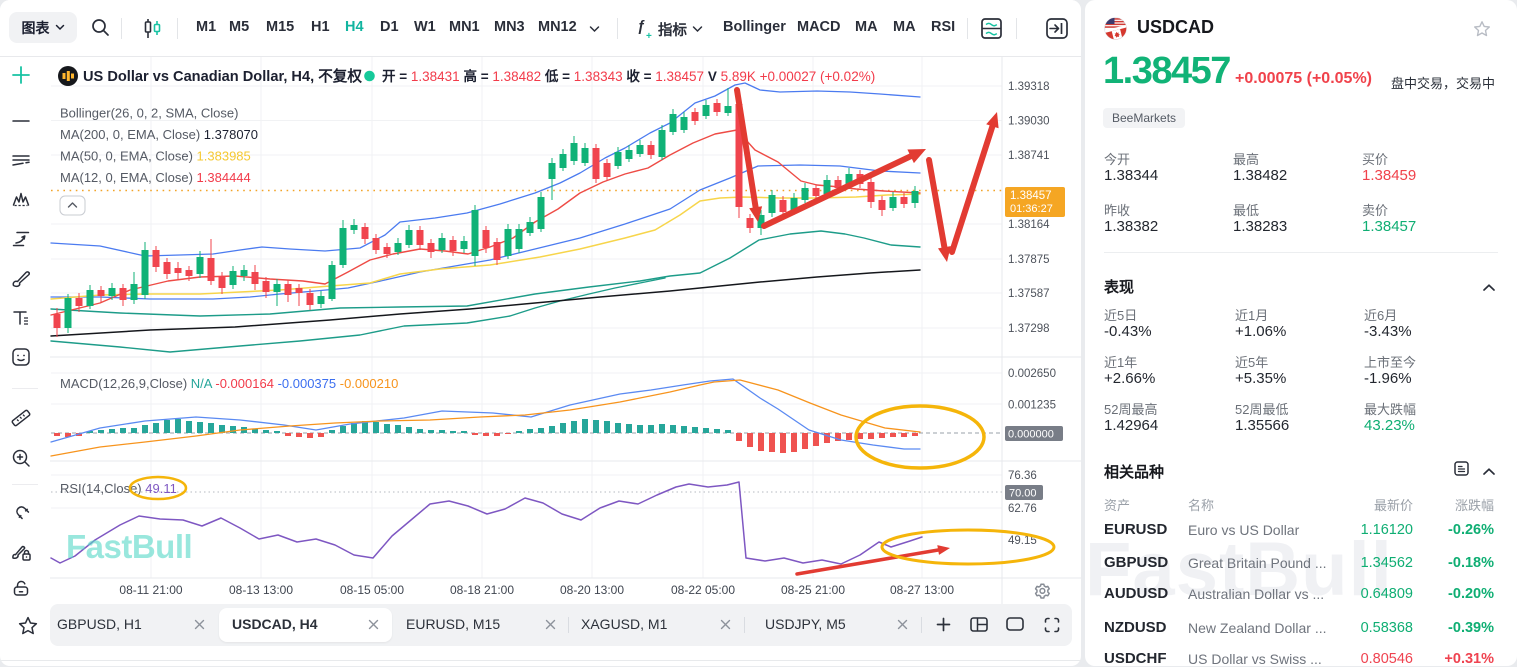 The width and height of the screenshot is (1517, 667). What do you see at coordinates (222, 76) in the screenshot?
I see `svg-text:US Dollar vs Canadian Dollar,: US Dollar vs Canadian Dollar, H4, 不复权` at bounding box center [222, 76].